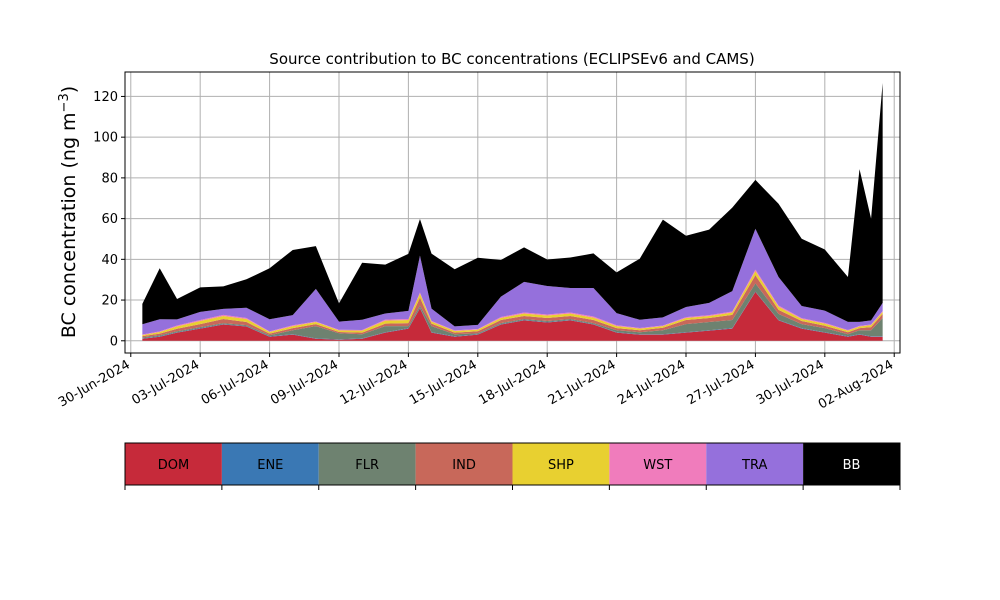  What do you see at coordinates (114, 341) in the screenshot?
I see `y-tick-label: 0` at bounding box center [114, 341].